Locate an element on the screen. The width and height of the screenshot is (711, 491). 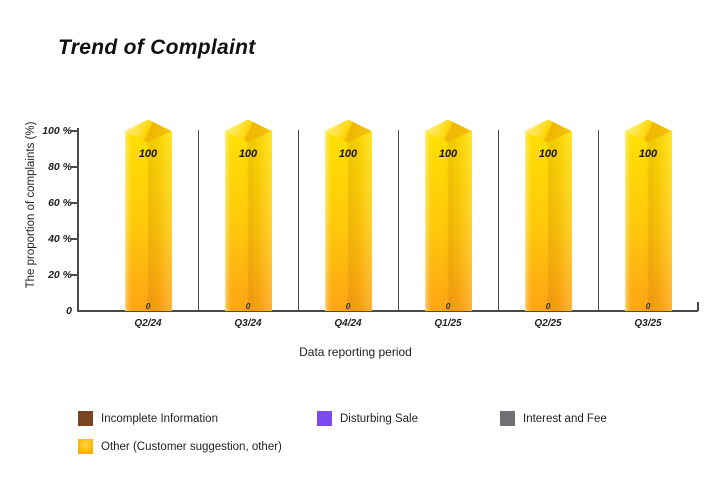
legend-item: Interest and Fee is located at coordinates (553, 418).